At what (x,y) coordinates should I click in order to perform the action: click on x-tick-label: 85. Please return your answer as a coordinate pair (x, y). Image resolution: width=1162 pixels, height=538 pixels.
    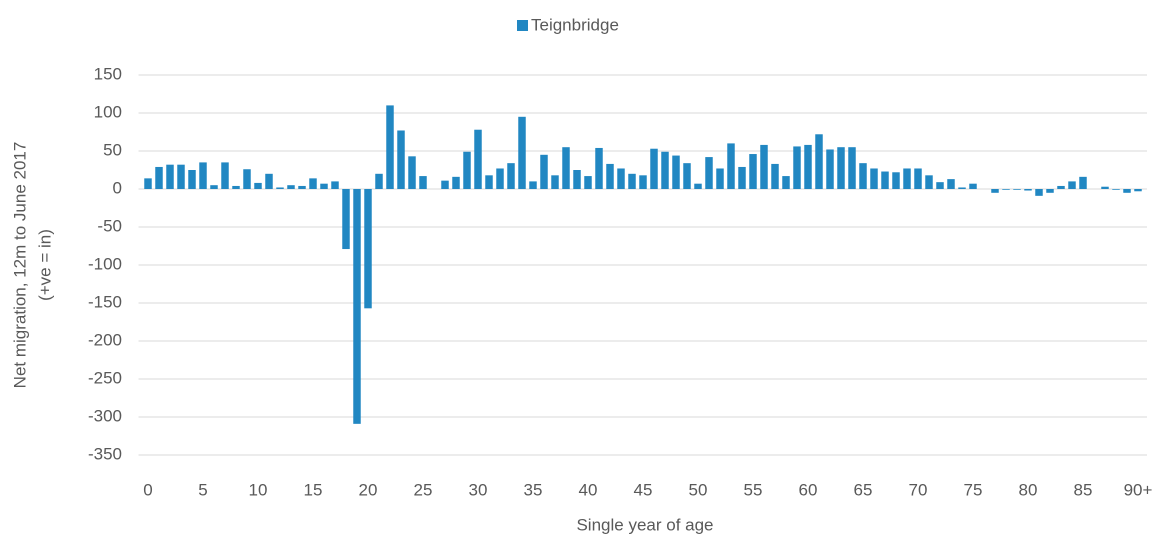
    Looking at the image, I should click on (1083, 489).